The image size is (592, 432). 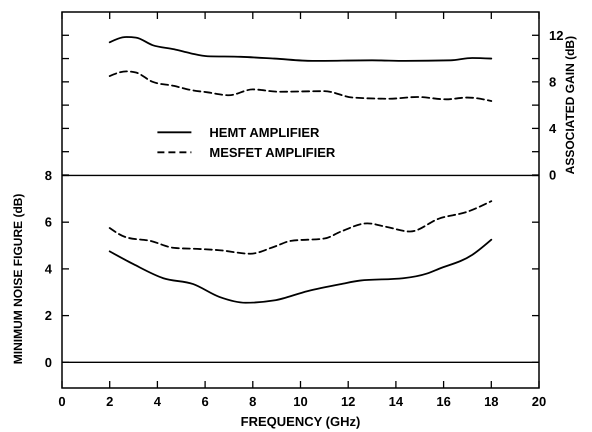 What do you see at coordinates (552, 175) in the screenshot?
I see `y2-tick-label: 0` at bounding box center [552, 175].